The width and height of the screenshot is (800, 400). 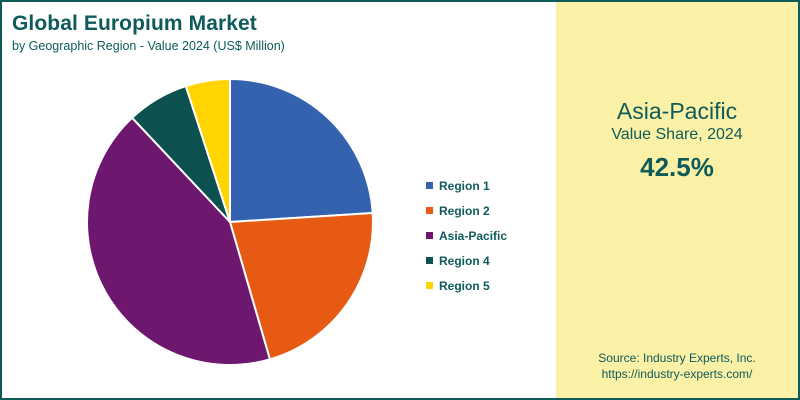 What do you see at coordinates (677, 134) in the screenshot?
I see `highlight-caption: Value Share, 2024` at bounding box center [677, 134].